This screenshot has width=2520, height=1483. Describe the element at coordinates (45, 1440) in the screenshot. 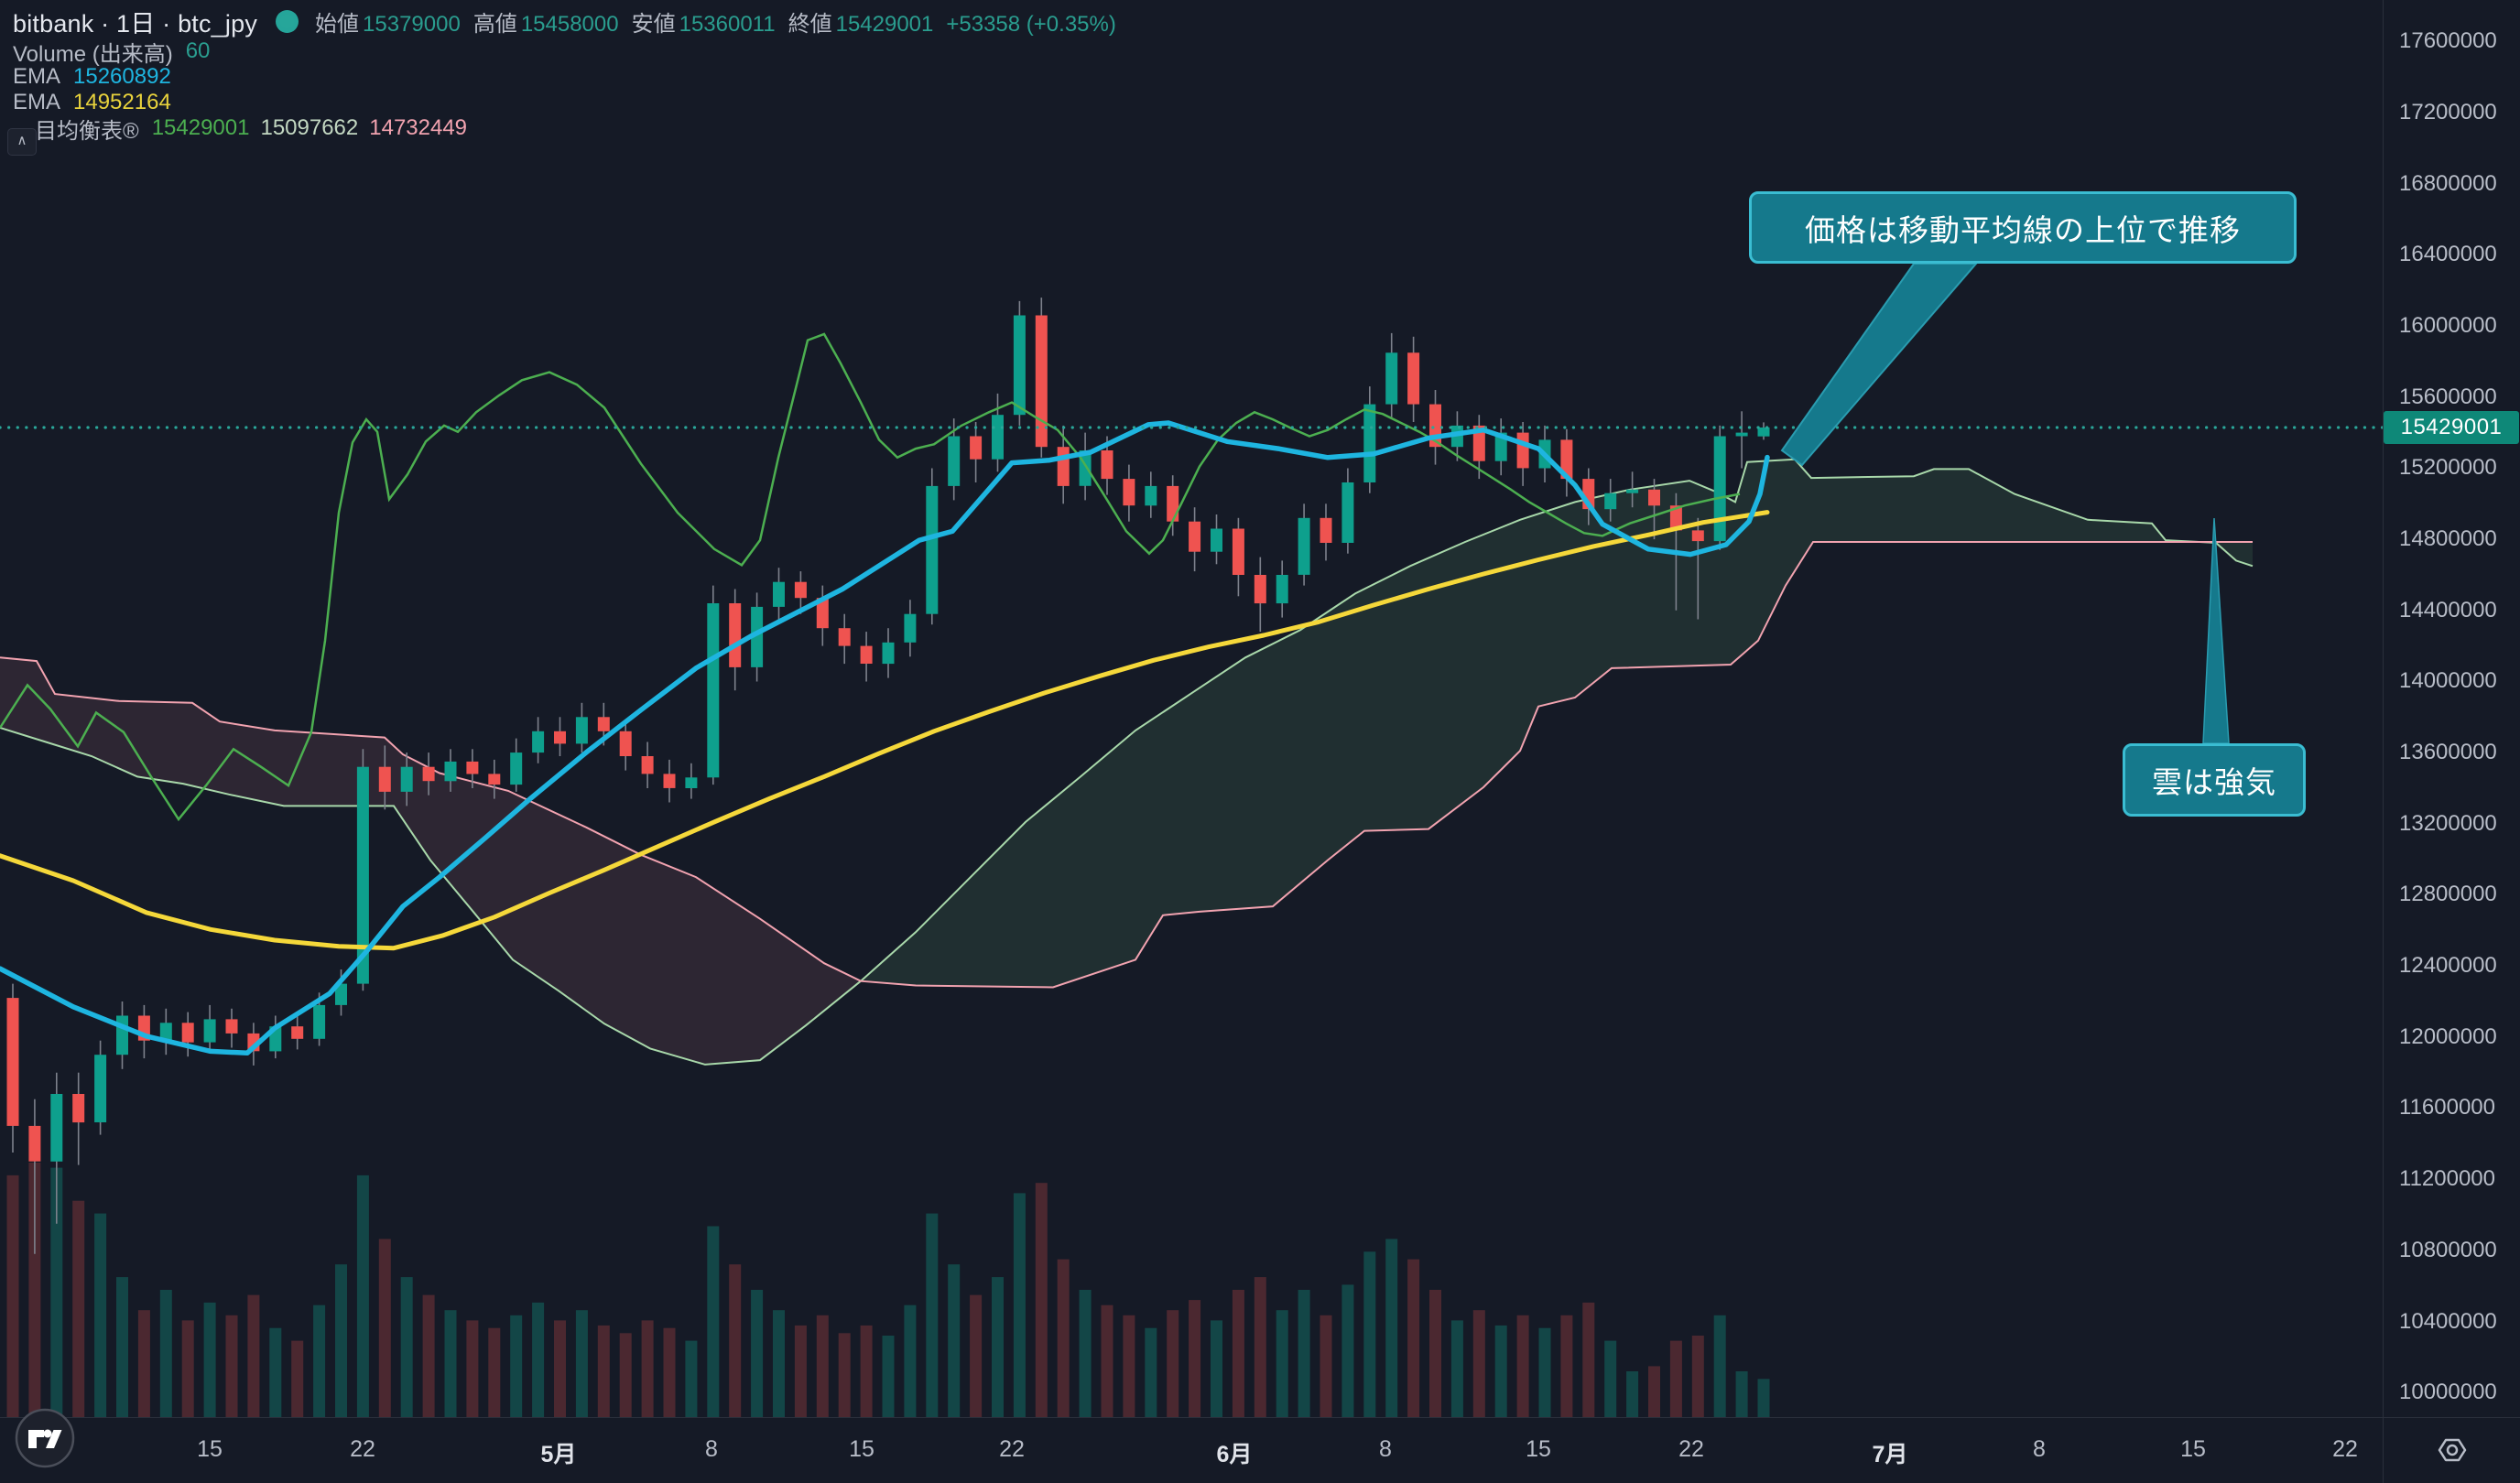

I see `tradingview-logo` at that location.